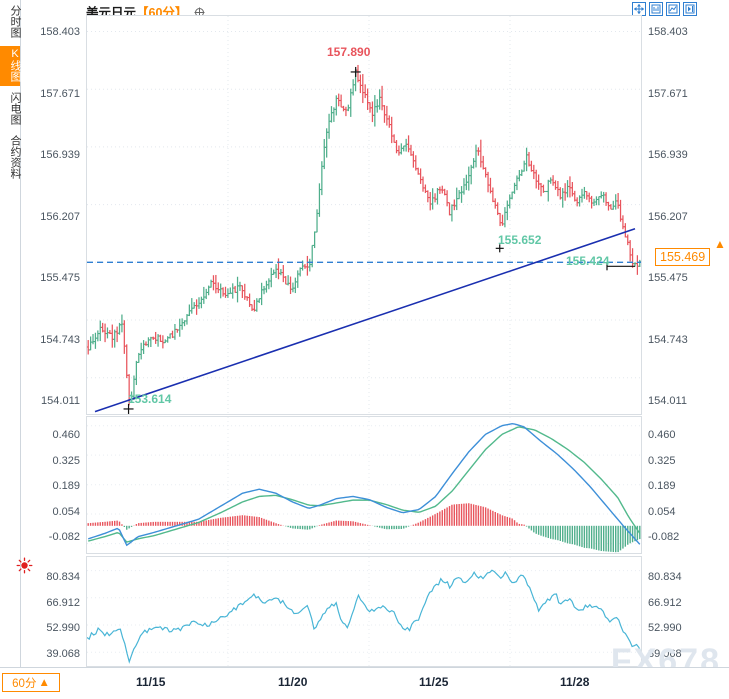  What do you see at coordinates (60, 401) in the screenshot?
I see `price-axis-left-label-6: 154.011` at bounding box center [60, 401].